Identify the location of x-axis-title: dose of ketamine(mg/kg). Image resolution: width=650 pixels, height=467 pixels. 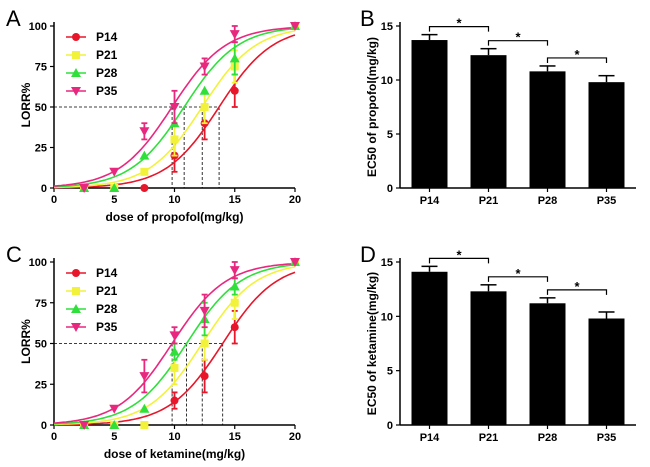
(174, 454).